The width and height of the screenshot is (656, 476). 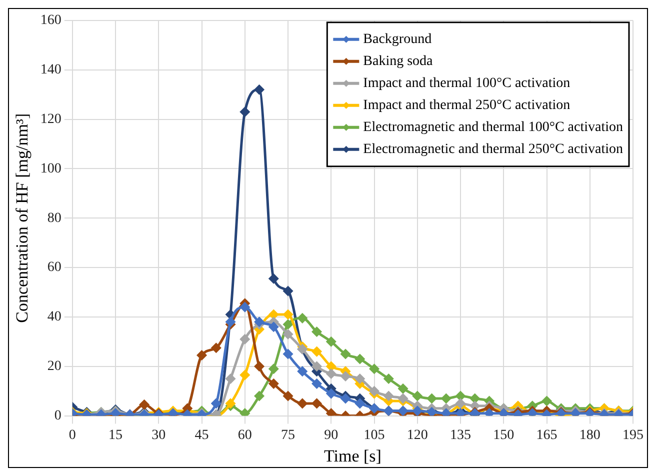 I want to click on y-tick-label: 140, so click(x=51, y=70).